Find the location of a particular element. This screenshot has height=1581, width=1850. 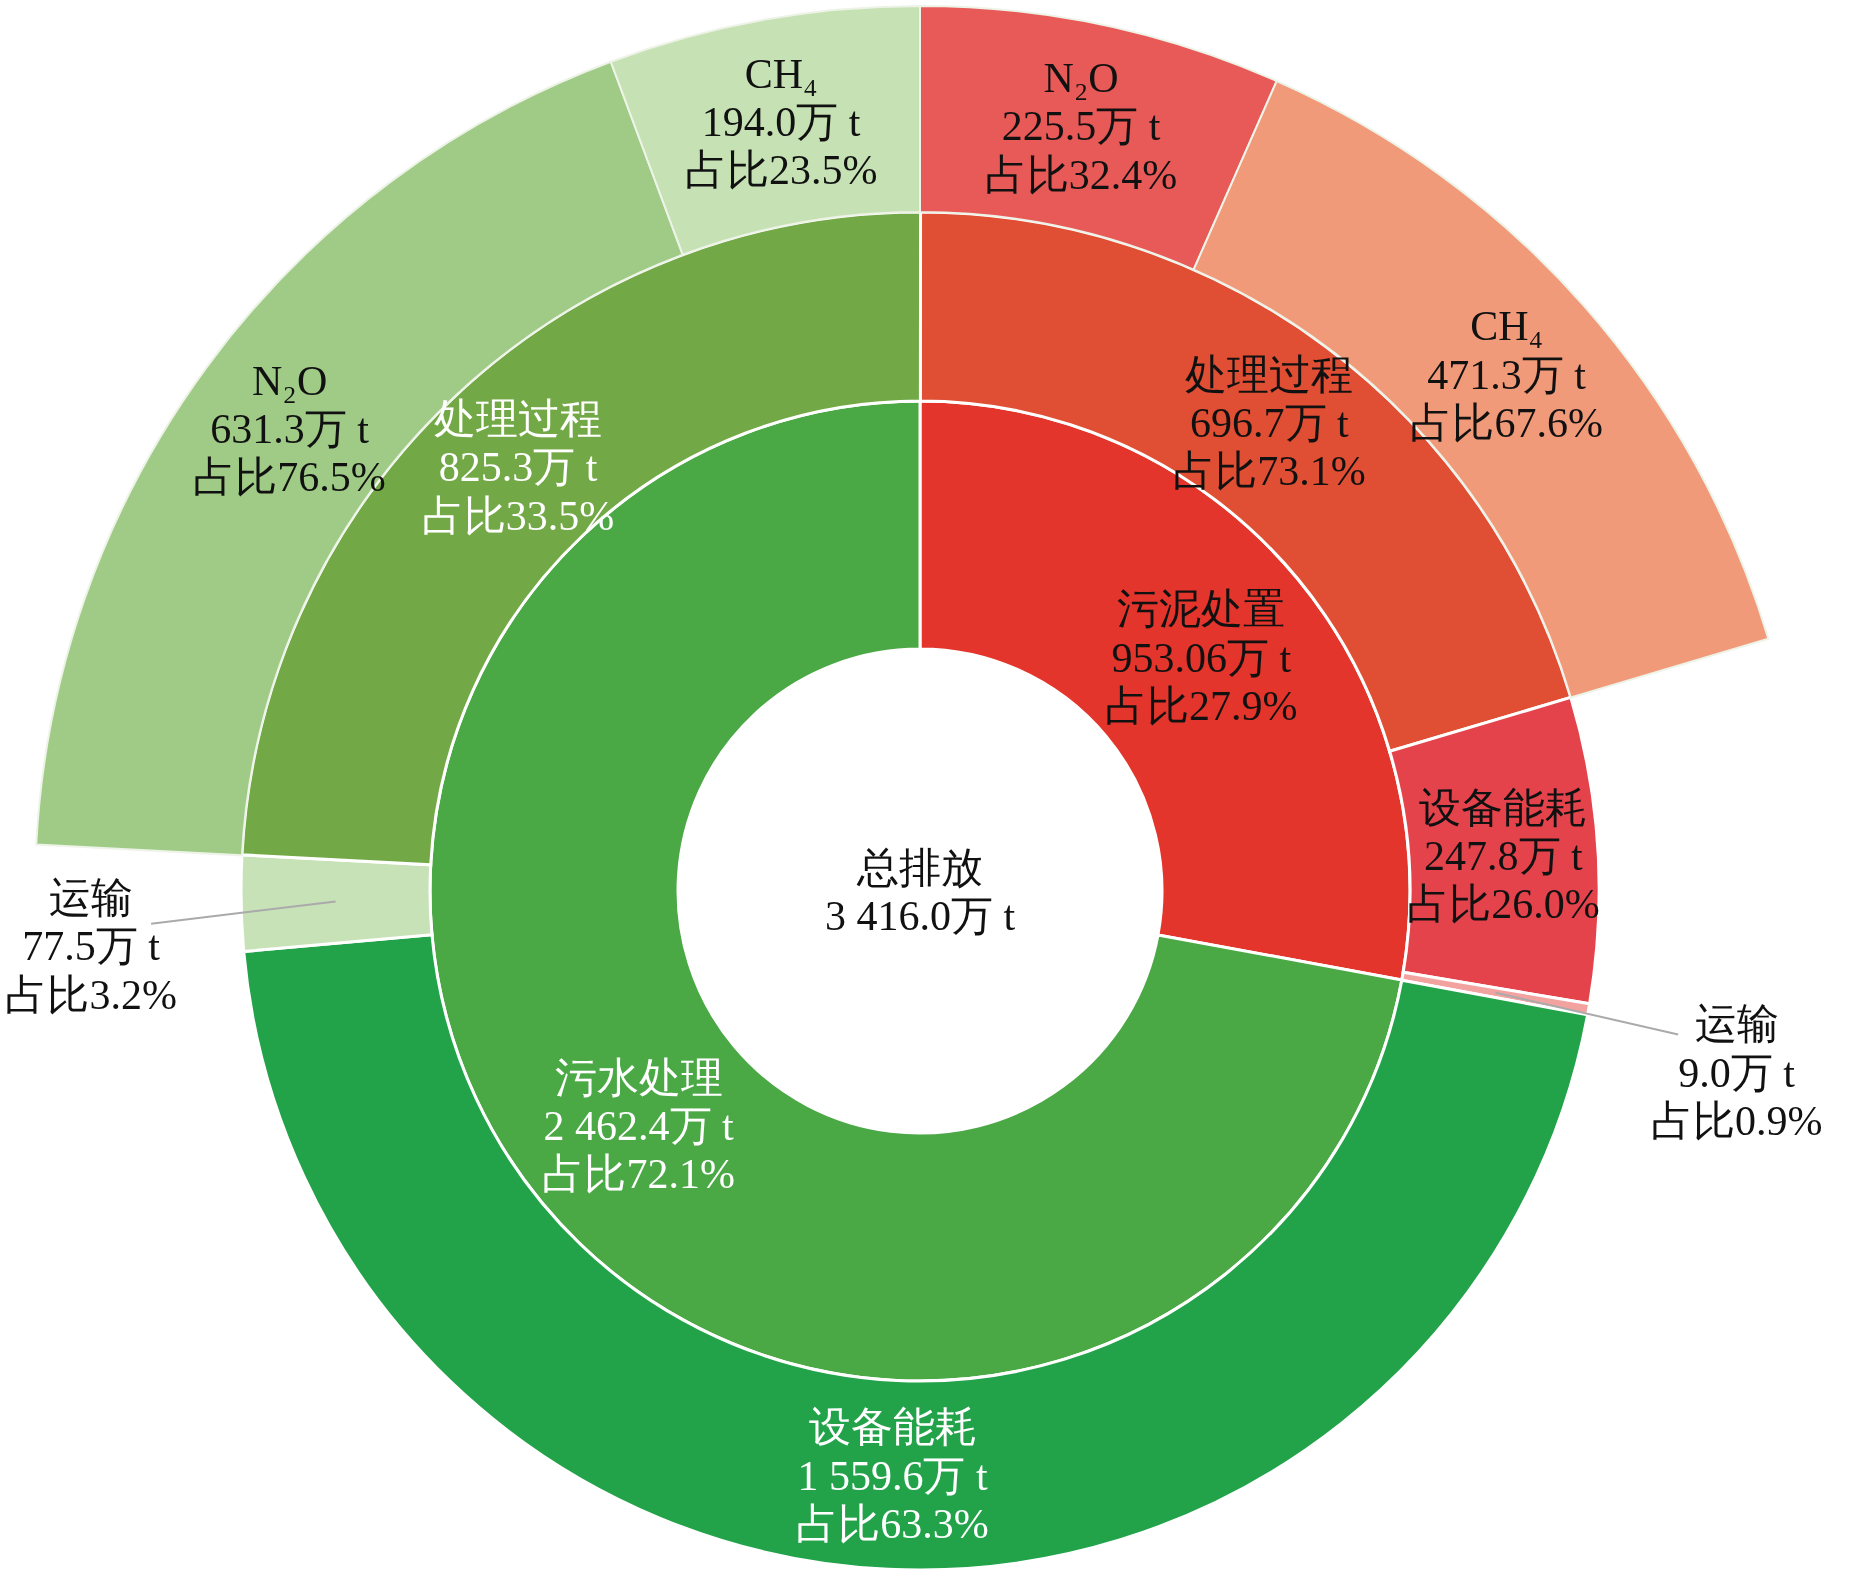

data-label: 77.5万 t 占比3.2% is located at coordinates (91, 970).